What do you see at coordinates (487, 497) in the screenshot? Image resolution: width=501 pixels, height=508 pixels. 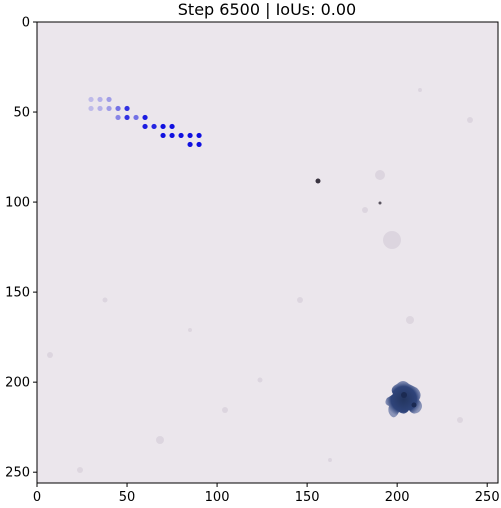 I see `x-tick-label: 250` at bounding box center [487, 497].